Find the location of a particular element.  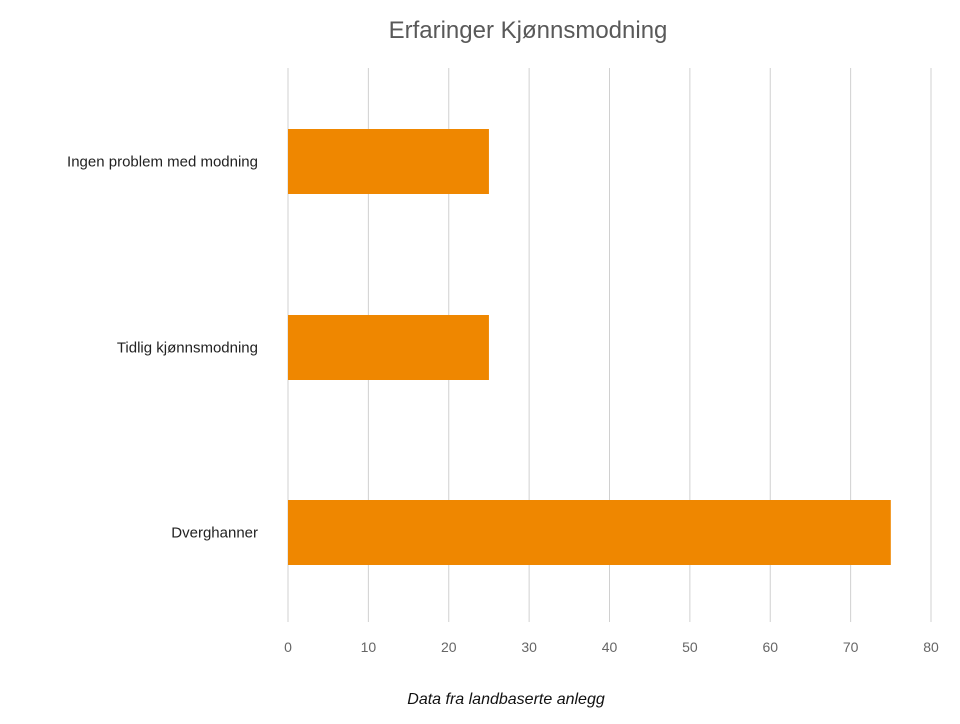

x-axis-label: Data fra landbaserte anlegg is located at coordinates (506, 699).